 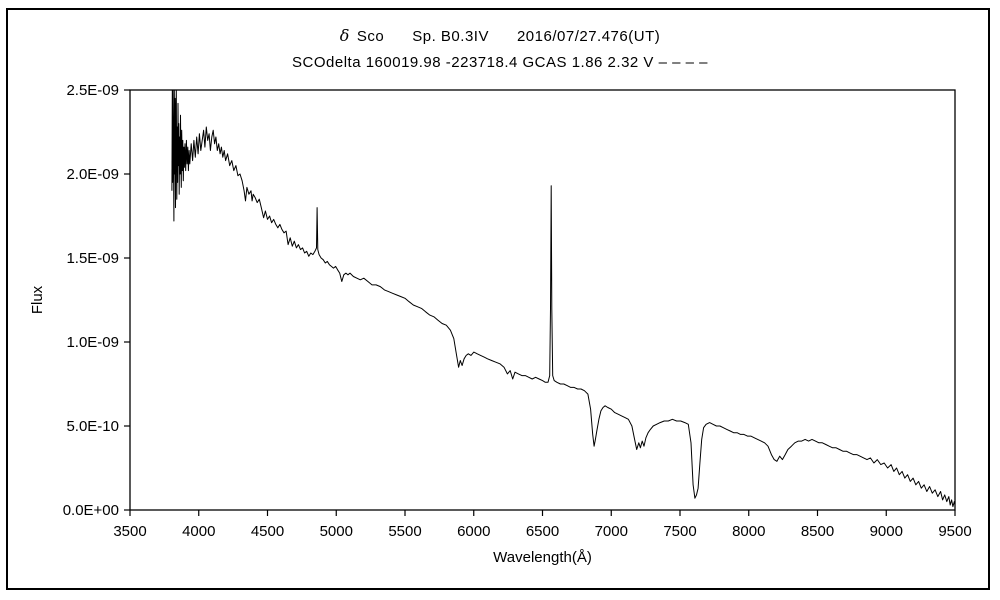 What do you see at coordinates (92, 342) in the screenshot?
I see `y-tick-label: 1.0E-09` at bounding box center [92, 342].